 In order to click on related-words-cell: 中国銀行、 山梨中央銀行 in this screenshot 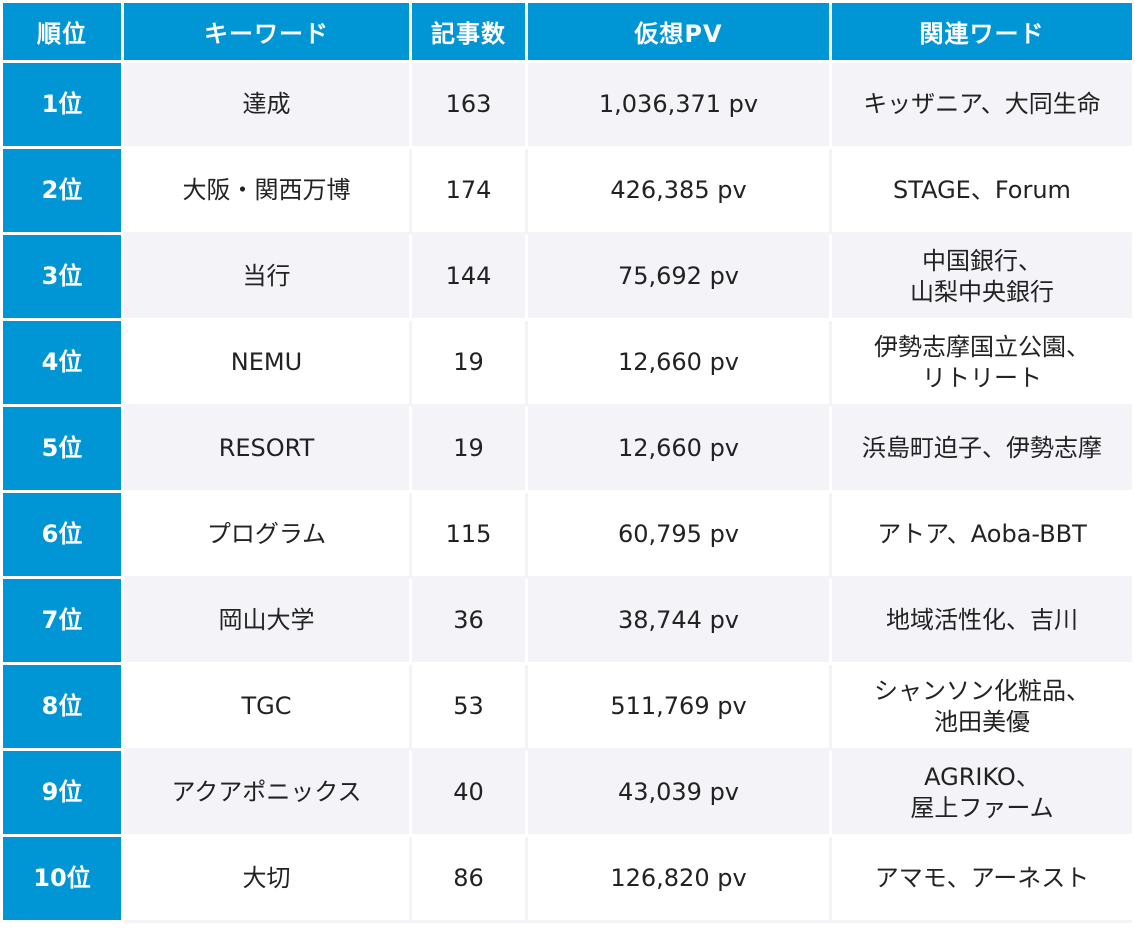, I will do `click(982, 278)`.